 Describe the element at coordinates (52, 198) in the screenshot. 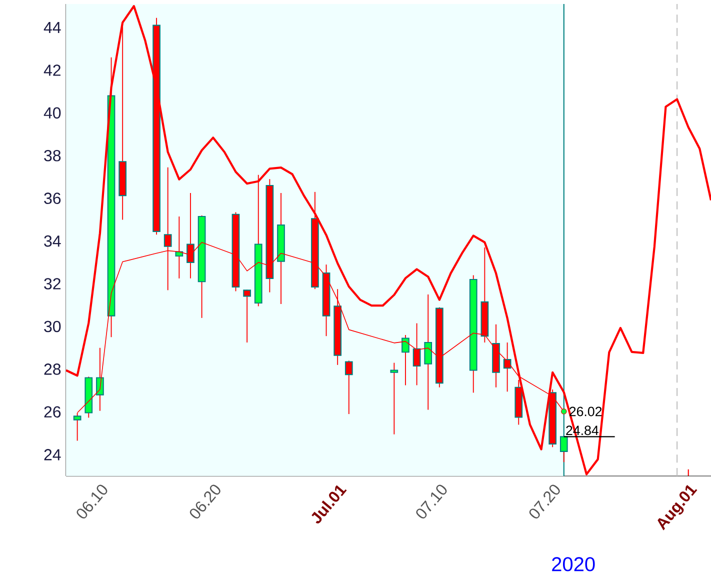

I see `y-tick-label: 36` at that location.